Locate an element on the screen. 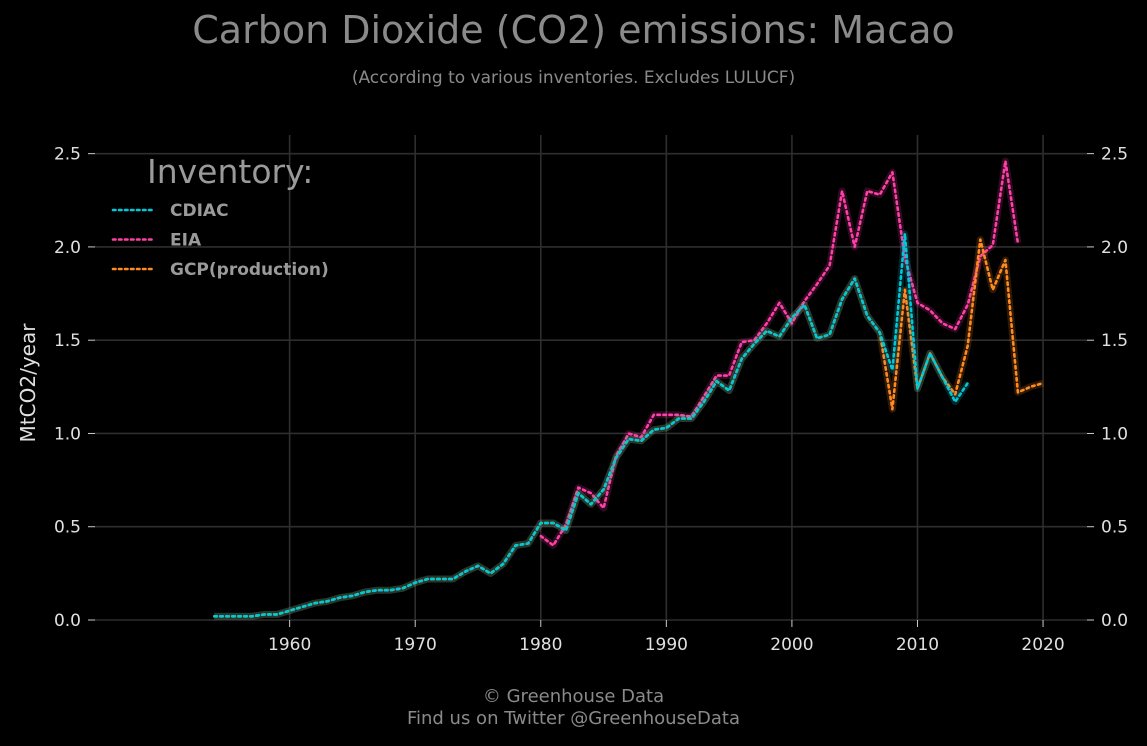 The height and width of the screenshot is (746, 1147). legend: Inventory: CDIAC EIA GCP(production) is located at coordinates (220, 216).